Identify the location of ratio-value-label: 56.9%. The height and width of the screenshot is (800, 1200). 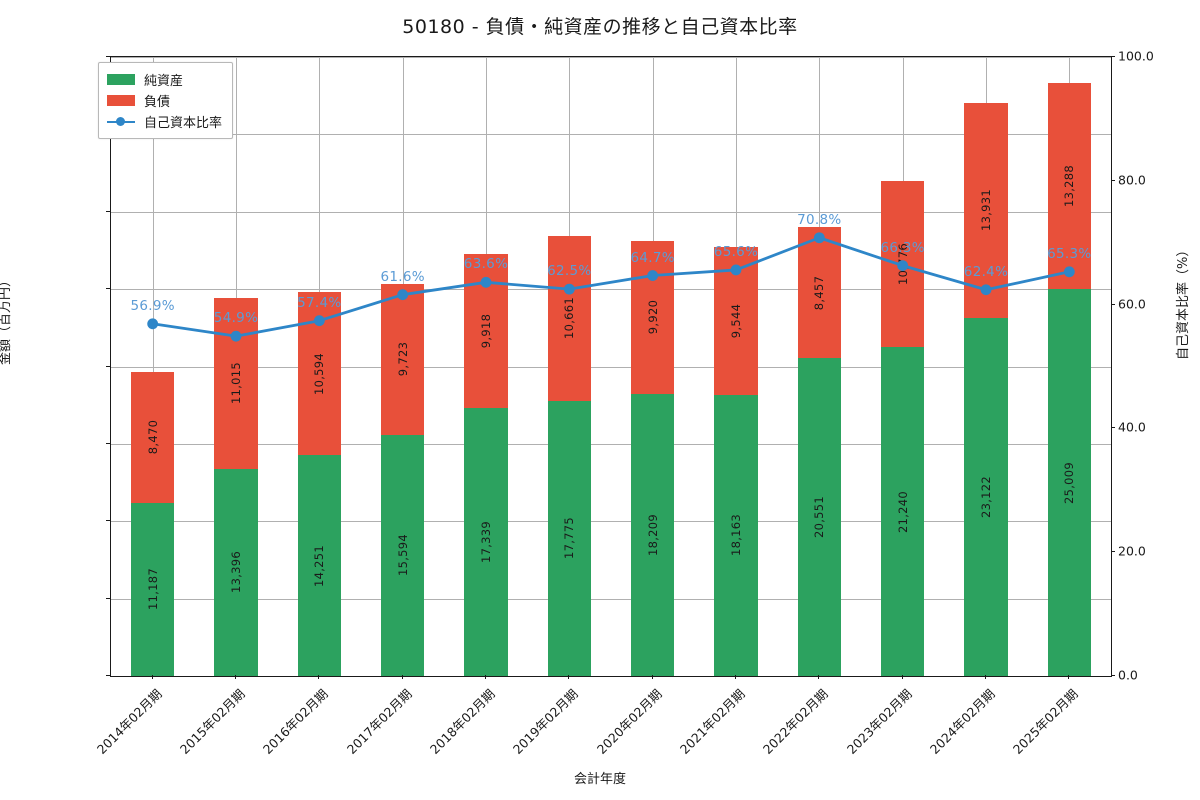
(152, 305).